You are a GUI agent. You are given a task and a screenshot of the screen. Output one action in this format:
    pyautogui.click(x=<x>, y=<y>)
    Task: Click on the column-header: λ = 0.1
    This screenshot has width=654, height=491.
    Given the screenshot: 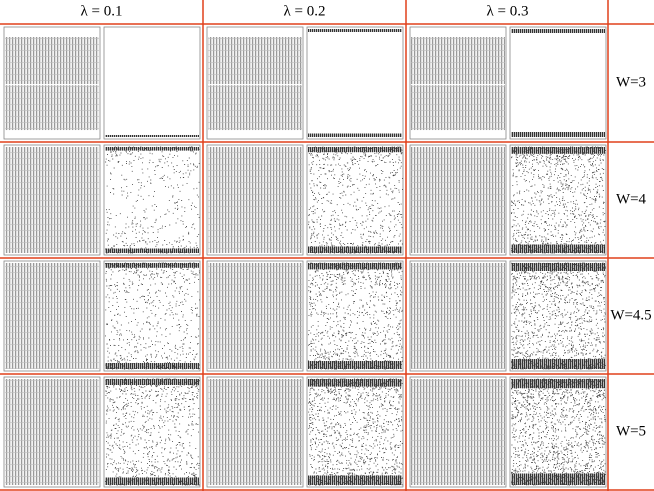 What is the action you would take?
    pyautogui.click(x=102, y=11)
    